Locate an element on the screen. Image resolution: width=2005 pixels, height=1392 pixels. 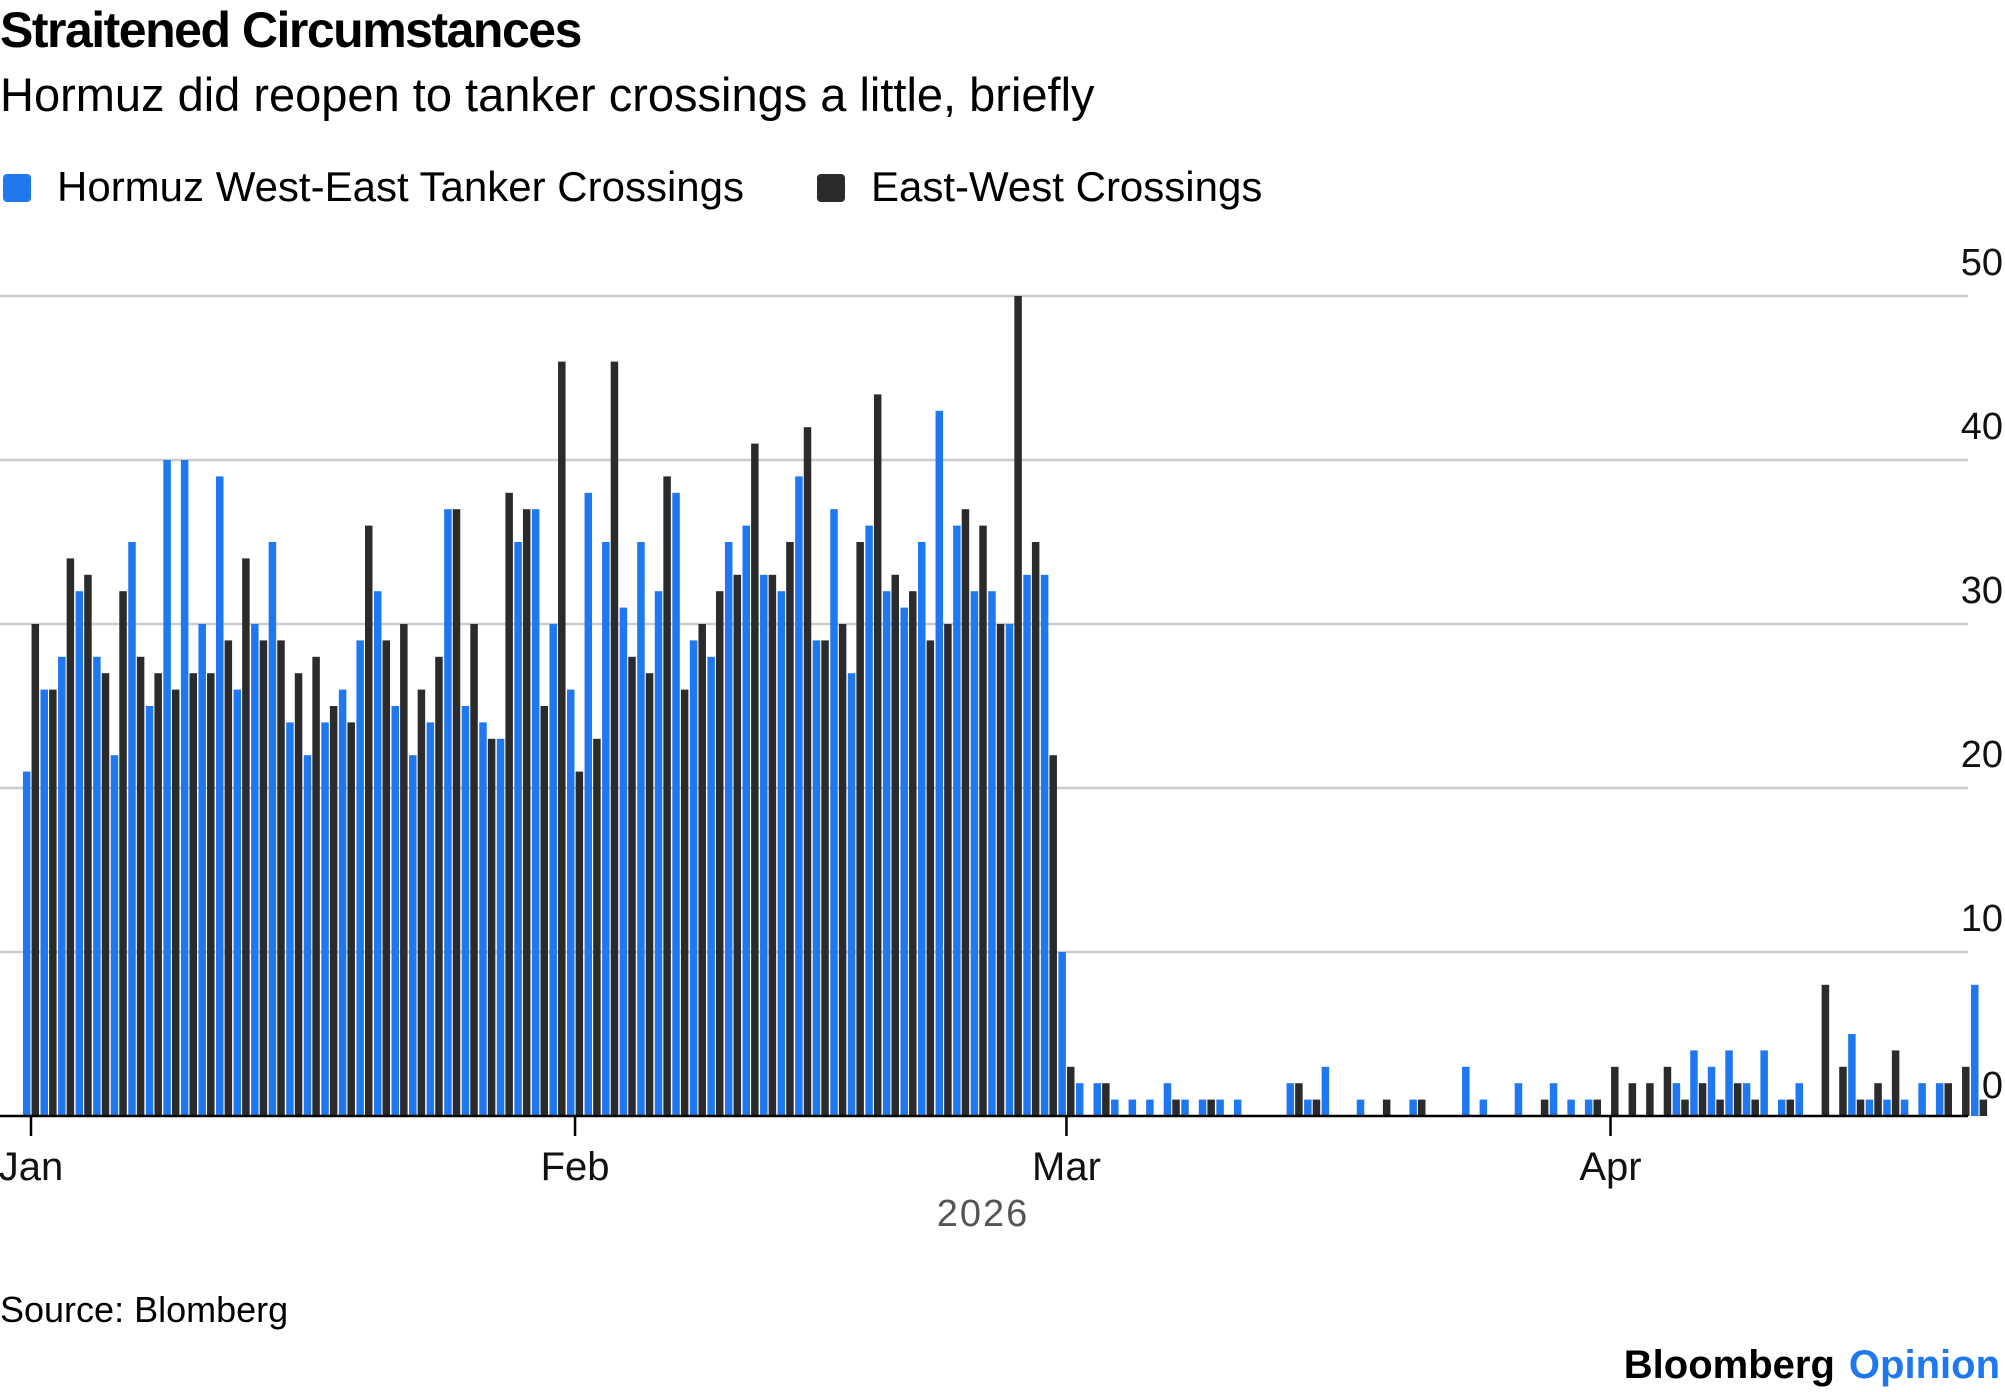
y-tick-label: 50 is located at coordinates (1982, 263).